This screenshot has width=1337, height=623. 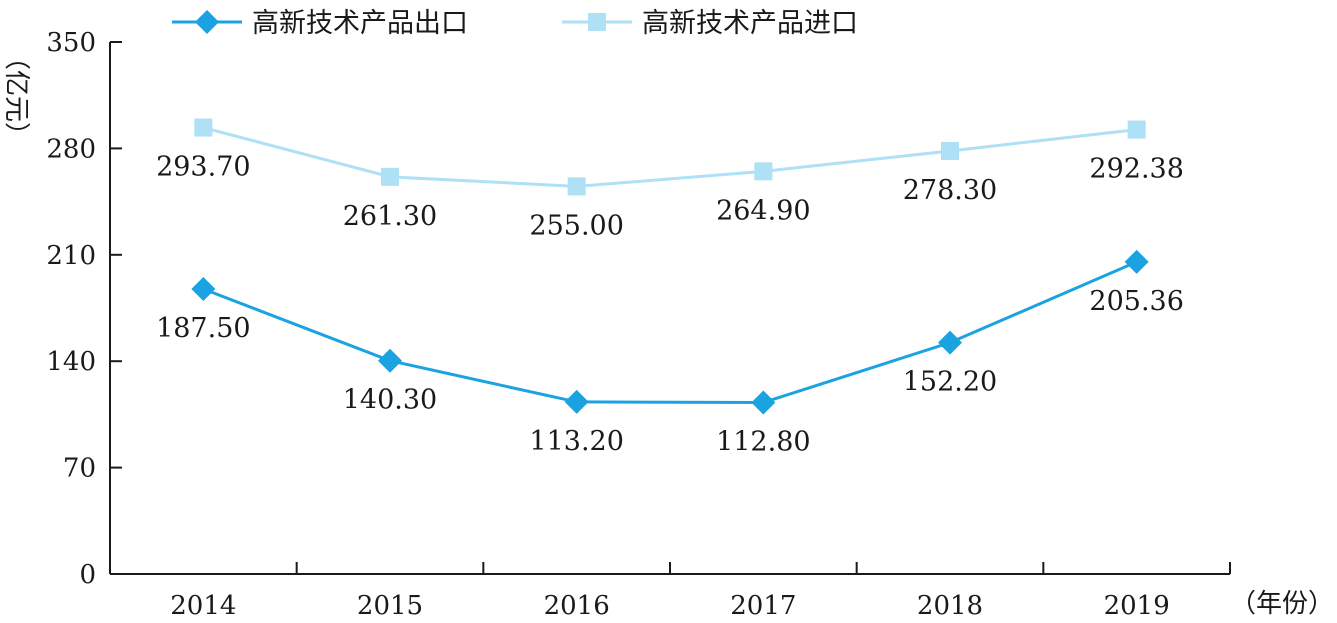 What do you see at coordinates (79, 469) in the screenshot?
I see `y-tick-label: 70` at bounding box center [79, 469].